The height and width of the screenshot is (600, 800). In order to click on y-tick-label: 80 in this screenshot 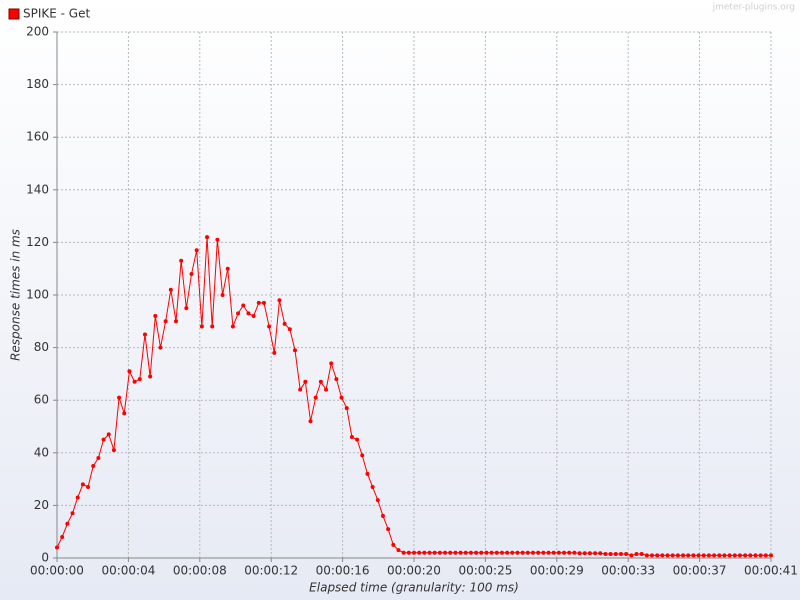, I will do `click(41, 347)`.